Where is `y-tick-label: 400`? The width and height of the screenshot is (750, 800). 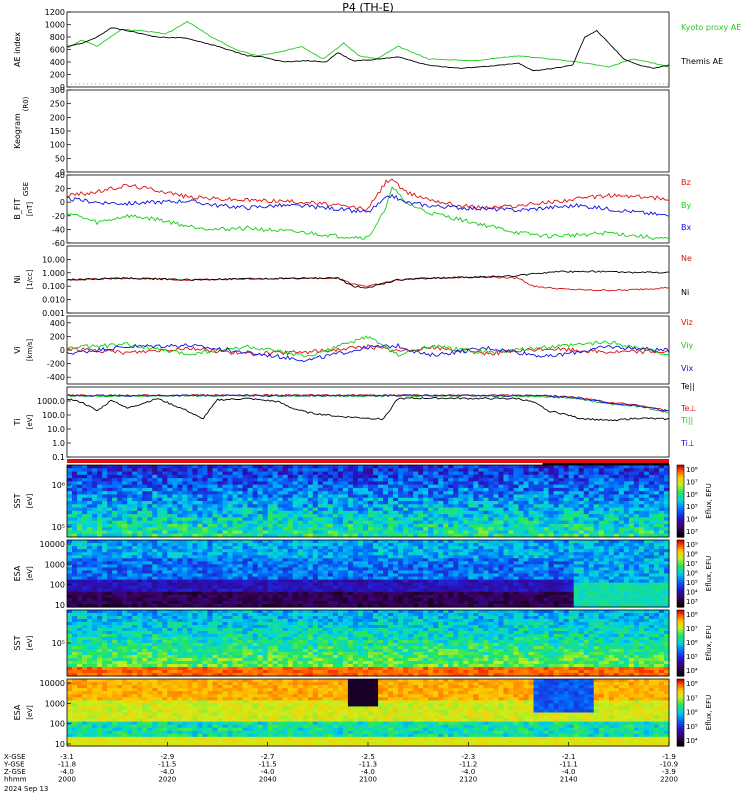 y-tick-label: 400 is located at coordinates (57, 323).